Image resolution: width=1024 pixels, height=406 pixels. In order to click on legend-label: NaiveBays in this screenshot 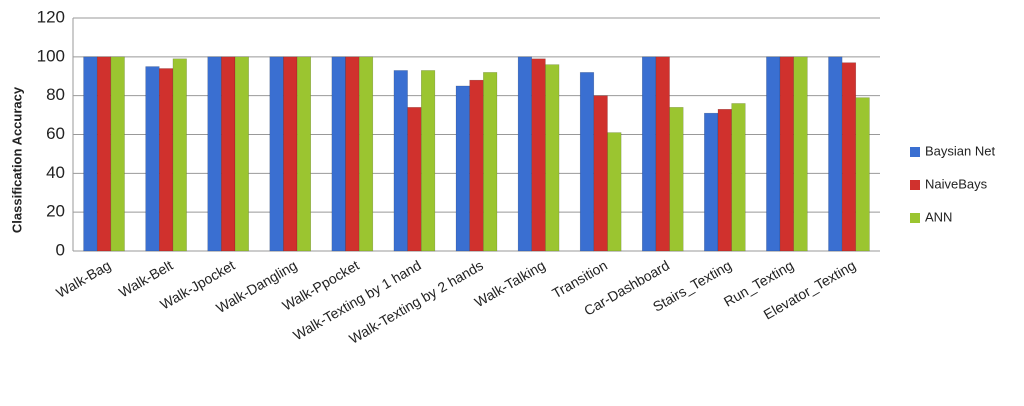, I will do `click(956, 183)`.